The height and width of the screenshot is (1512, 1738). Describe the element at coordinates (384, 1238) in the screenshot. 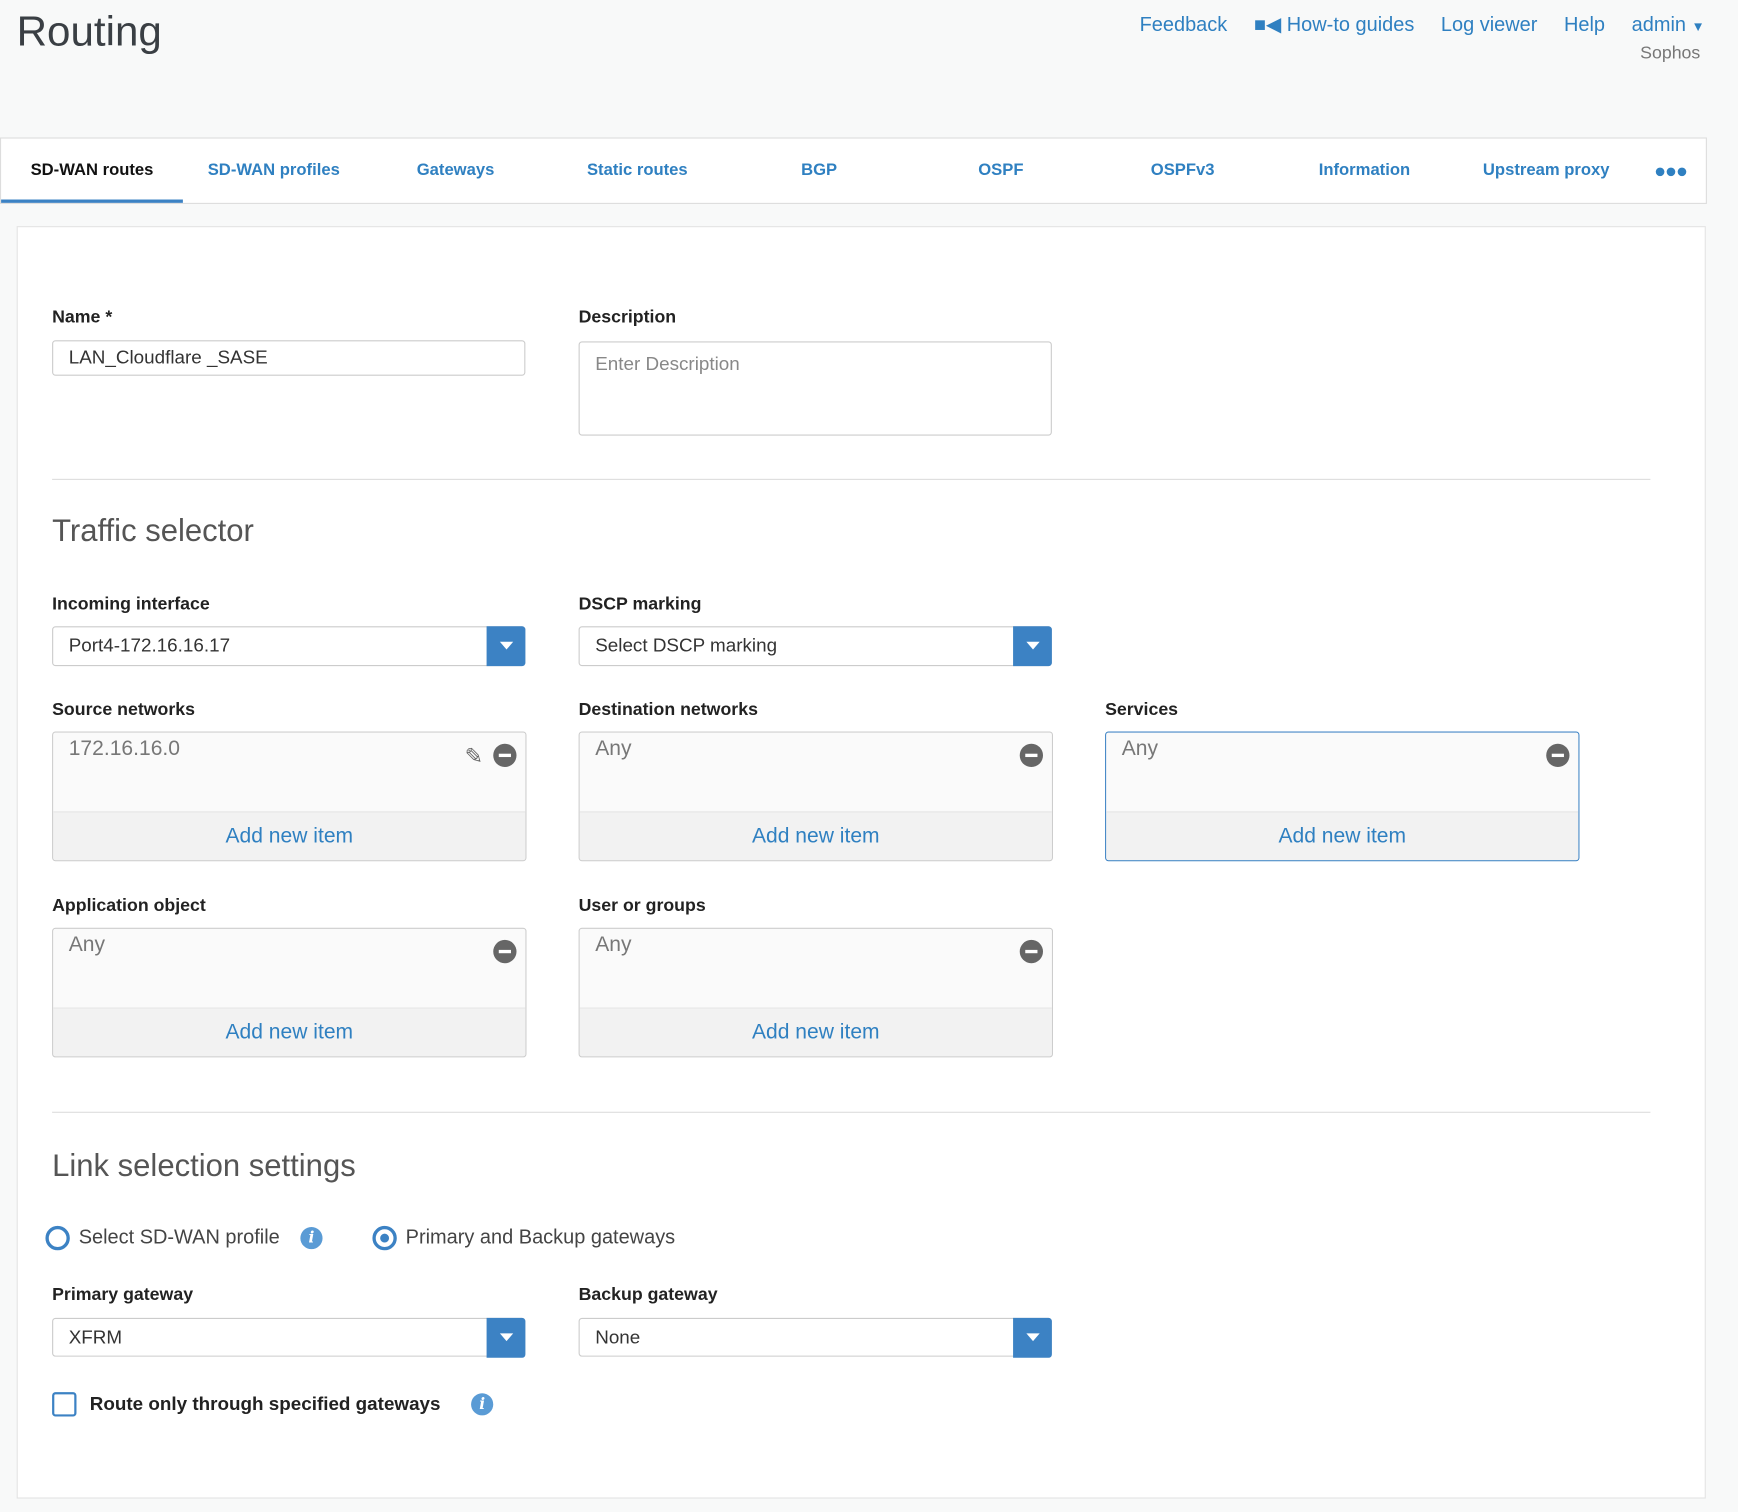

I see `radio-primary-backup` at that location.